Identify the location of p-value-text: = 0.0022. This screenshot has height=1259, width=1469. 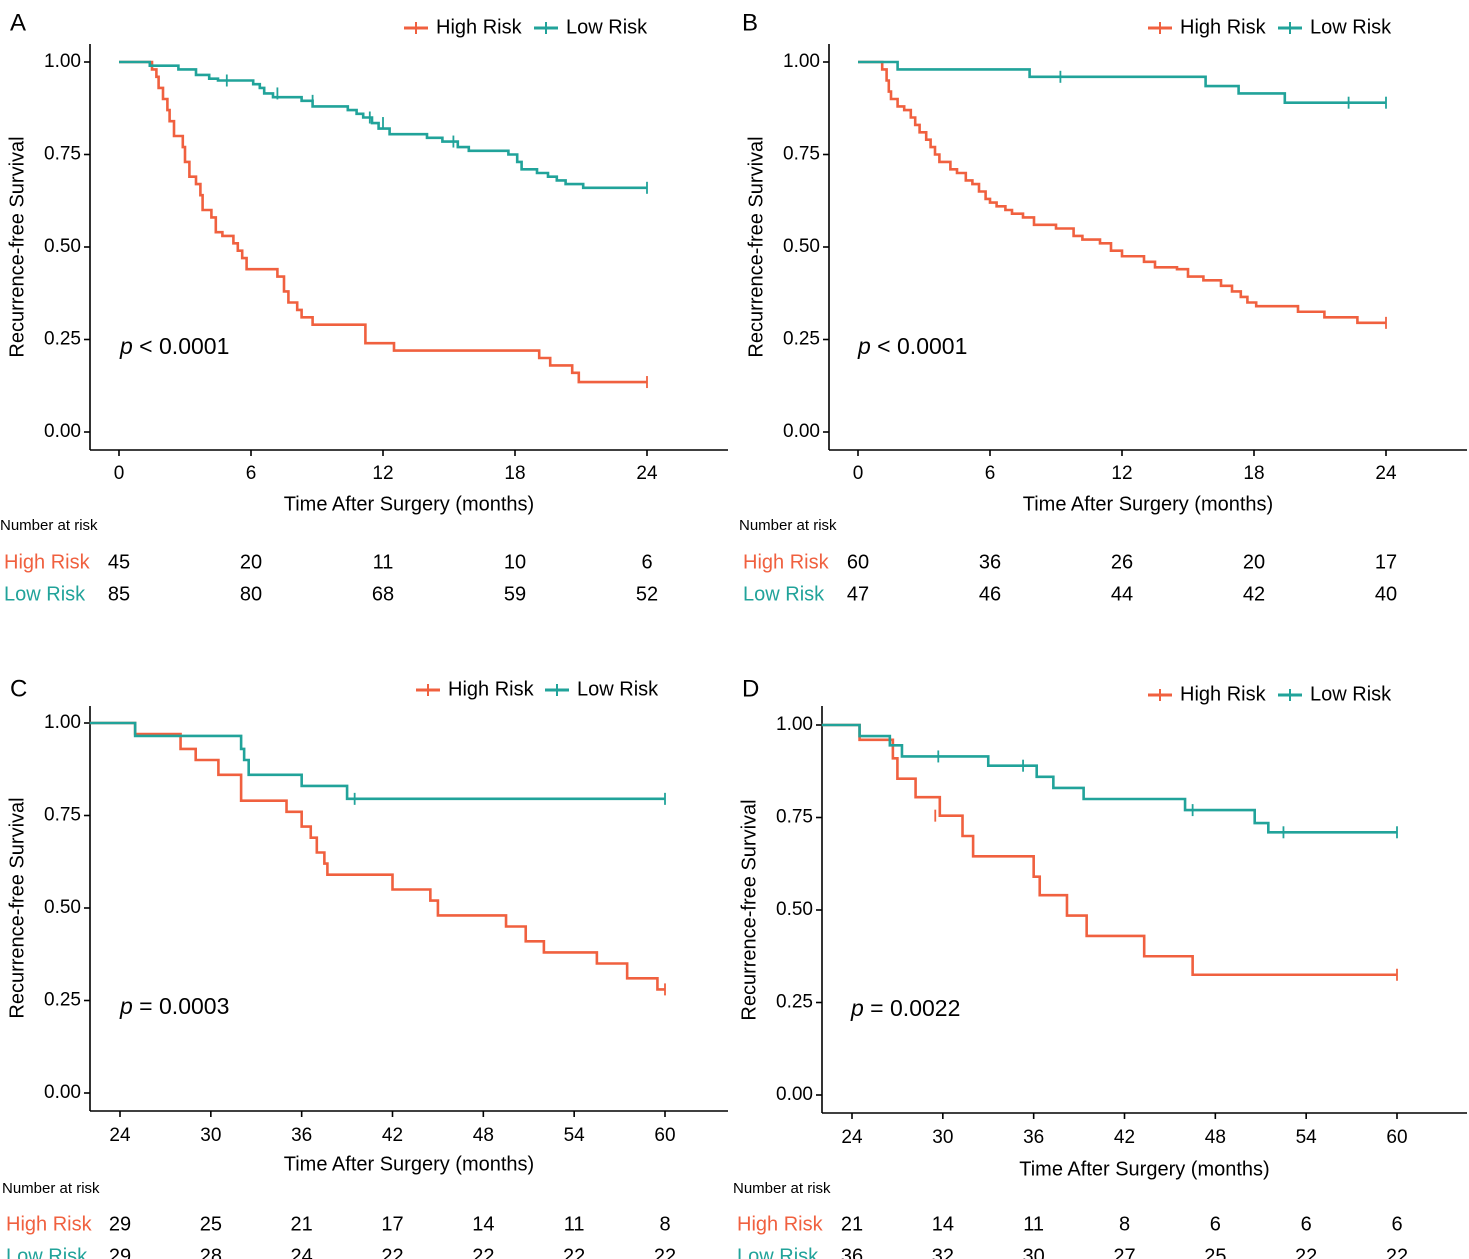
(912, 1008).